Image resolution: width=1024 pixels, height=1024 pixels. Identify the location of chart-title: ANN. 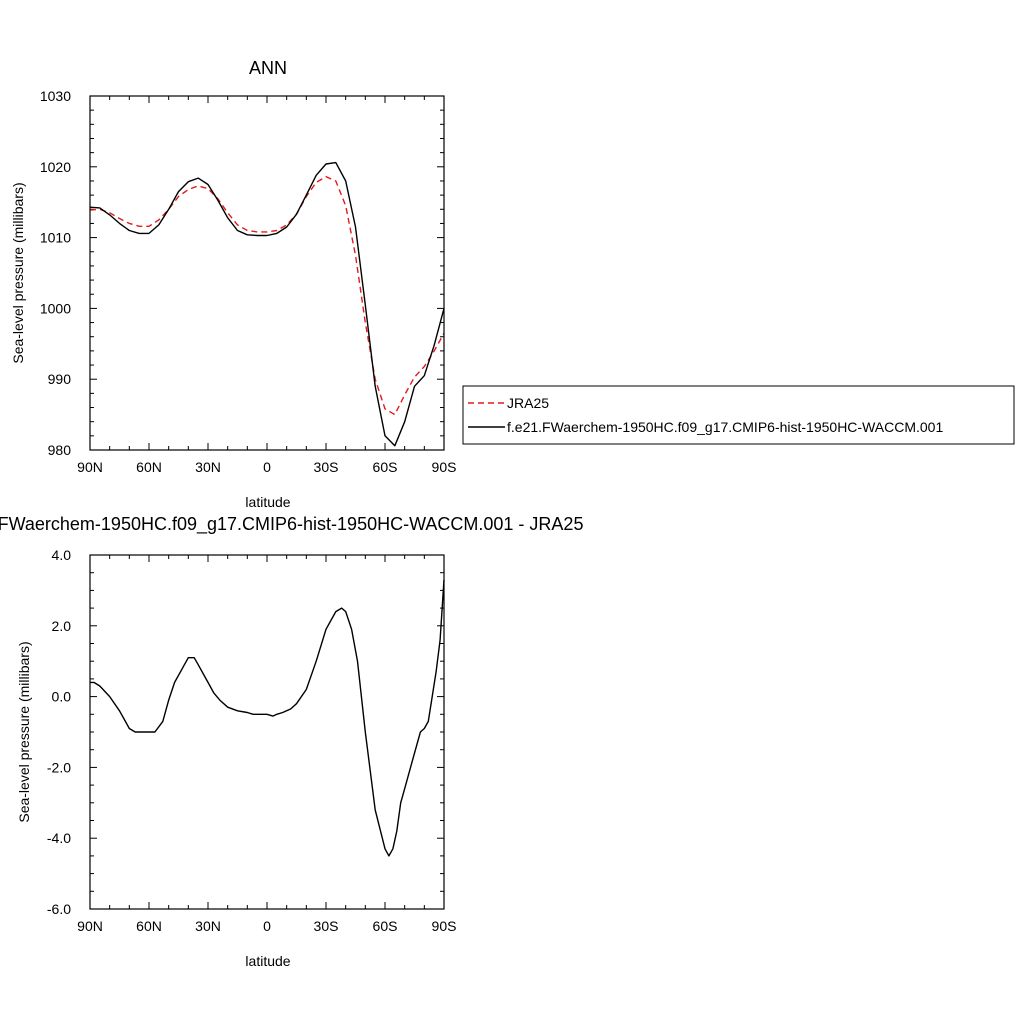
(268, 68).